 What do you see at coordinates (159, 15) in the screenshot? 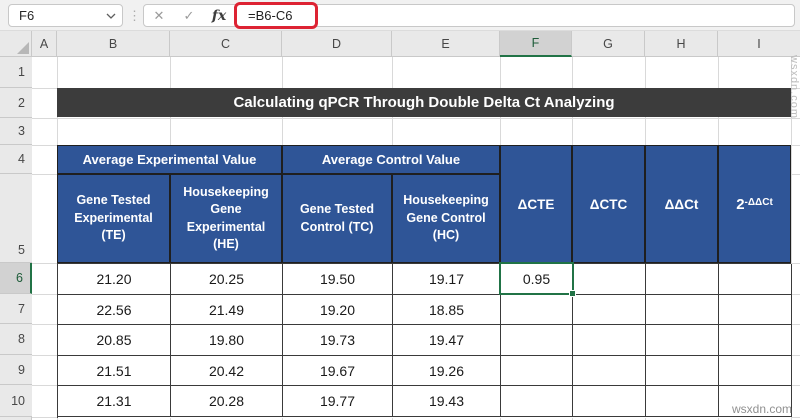
I see `cancel-icon: ✕` at bounding box center [159, 15].